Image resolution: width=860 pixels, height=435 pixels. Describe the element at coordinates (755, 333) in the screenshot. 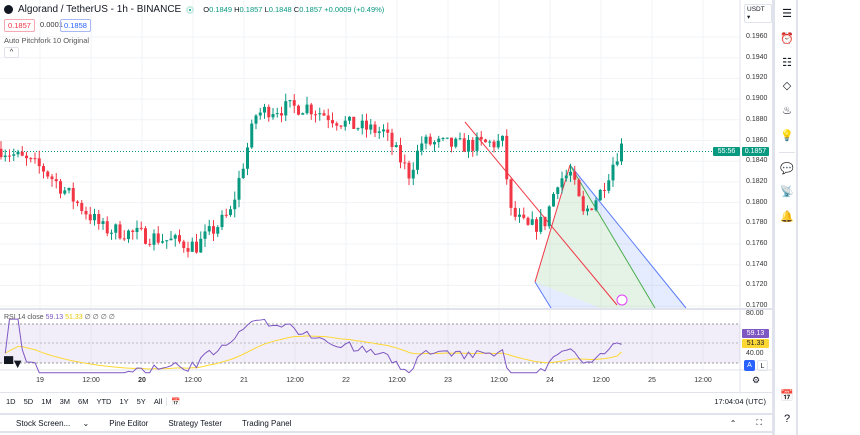

I see `rsi-value-tag: 59.13` at that location.